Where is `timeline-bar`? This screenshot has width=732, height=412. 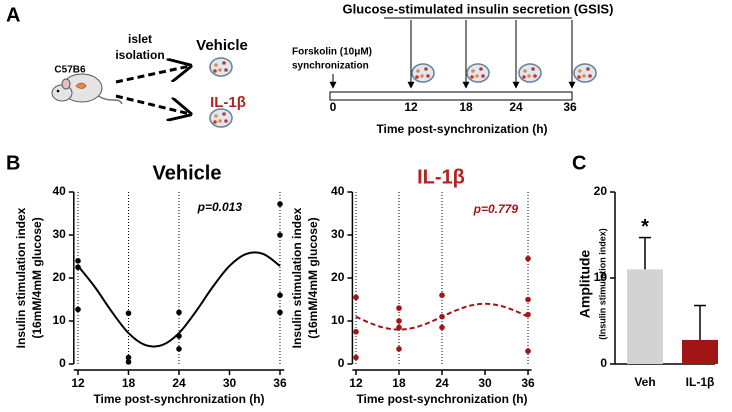
timeline-bar is located at coordinates (451, 96).